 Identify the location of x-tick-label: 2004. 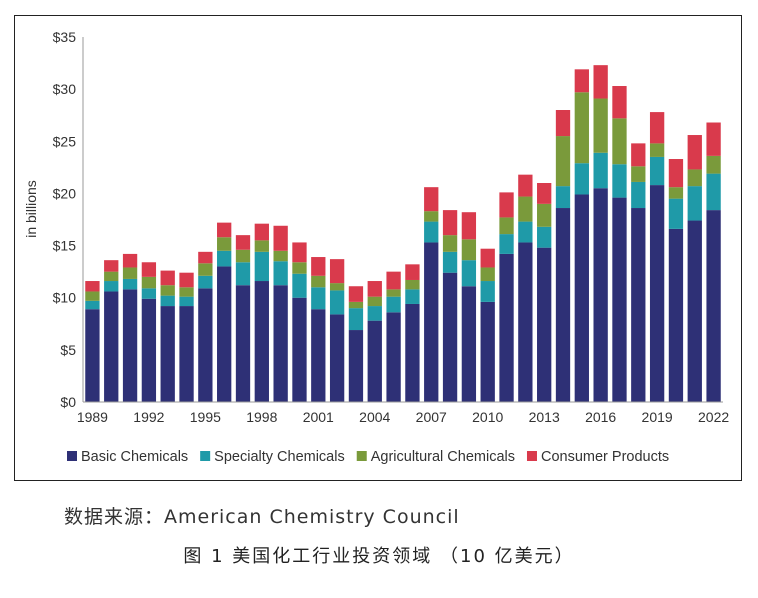
(374, 417).